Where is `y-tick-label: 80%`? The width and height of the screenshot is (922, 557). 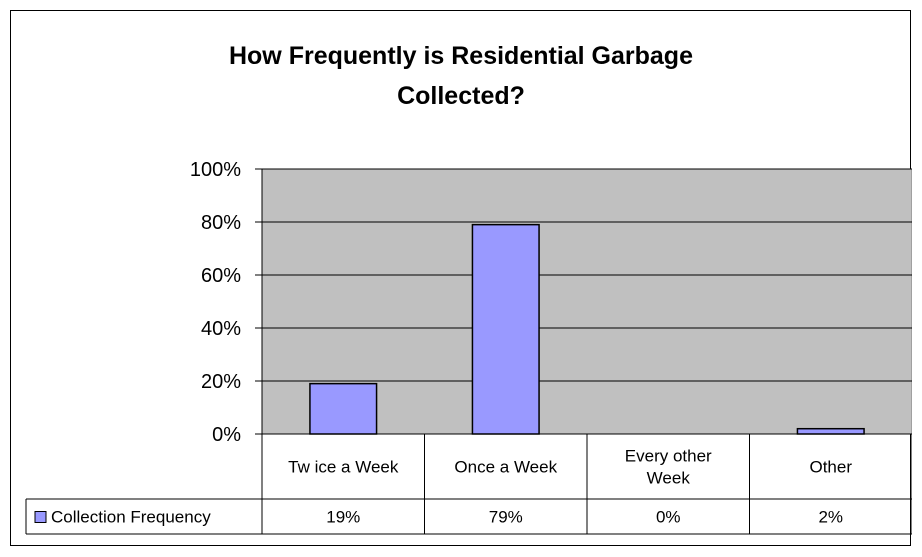
y-tick-label: 80% is located at coordinates (221, 223).